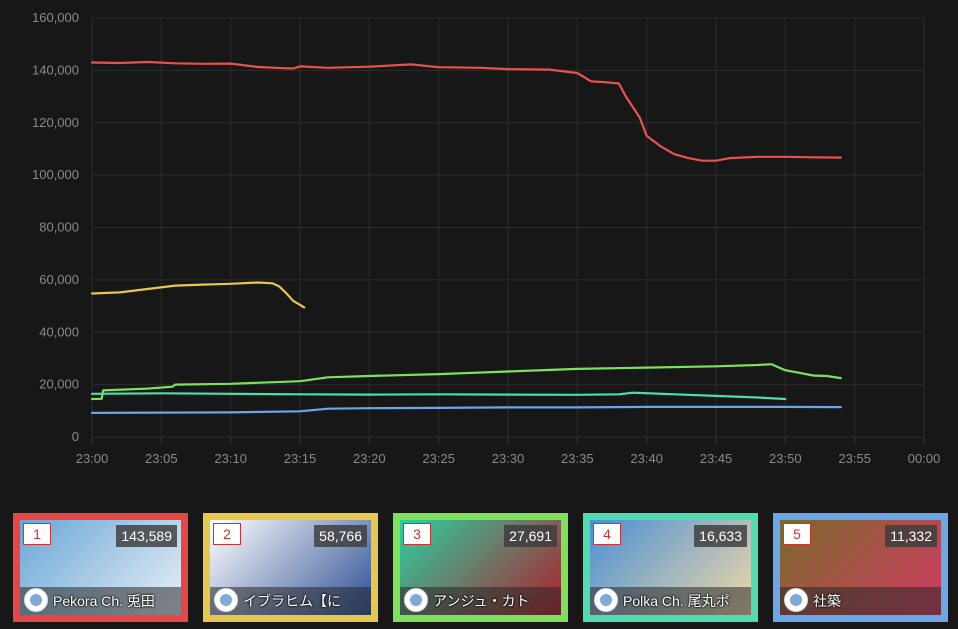 The image size is (958, 629). What do you see at coordinates (55, 69) in the screenshot?
I see `y-tick-label: 140,000` at bounding box center [55, 69].